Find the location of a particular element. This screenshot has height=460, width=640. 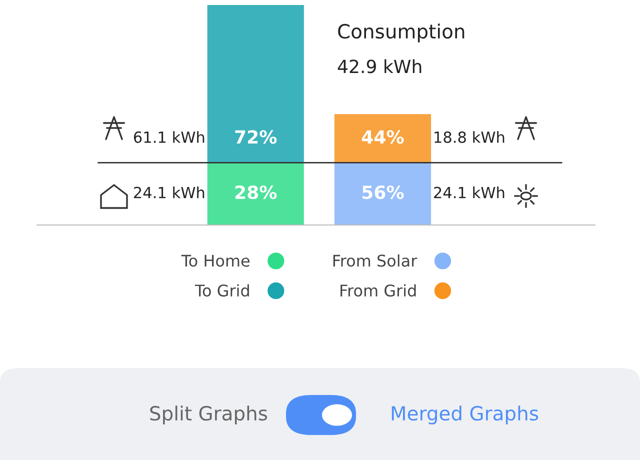

legend-label: From Grid is located at coordinates (378, 290).